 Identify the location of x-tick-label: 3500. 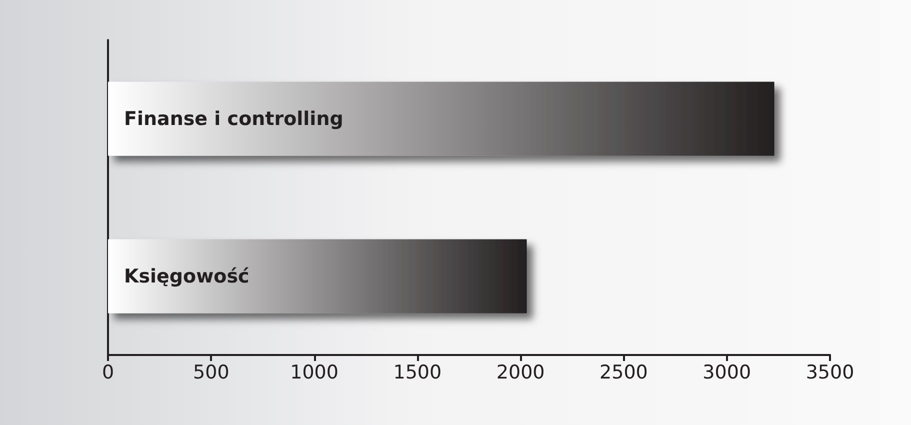
(830, 373).